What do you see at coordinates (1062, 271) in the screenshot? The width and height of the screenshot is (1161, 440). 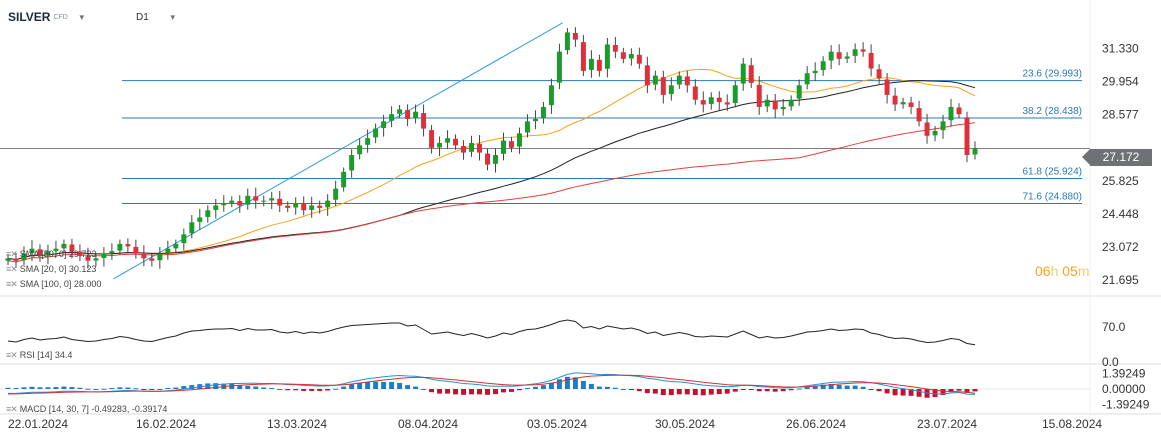 I see `candle-countdown: 06h 05m` at bounding box center [1062, 271].